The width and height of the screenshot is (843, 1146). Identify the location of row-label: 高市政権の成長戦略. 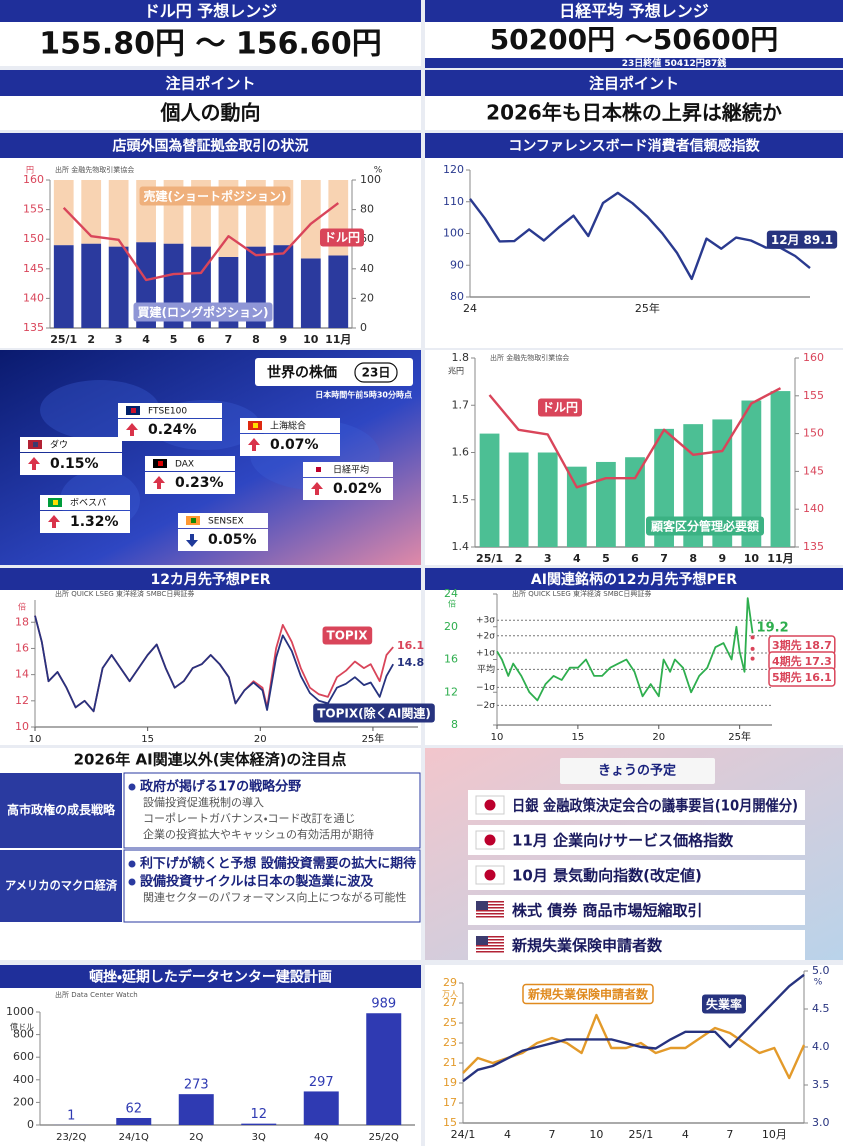
(61, 809).